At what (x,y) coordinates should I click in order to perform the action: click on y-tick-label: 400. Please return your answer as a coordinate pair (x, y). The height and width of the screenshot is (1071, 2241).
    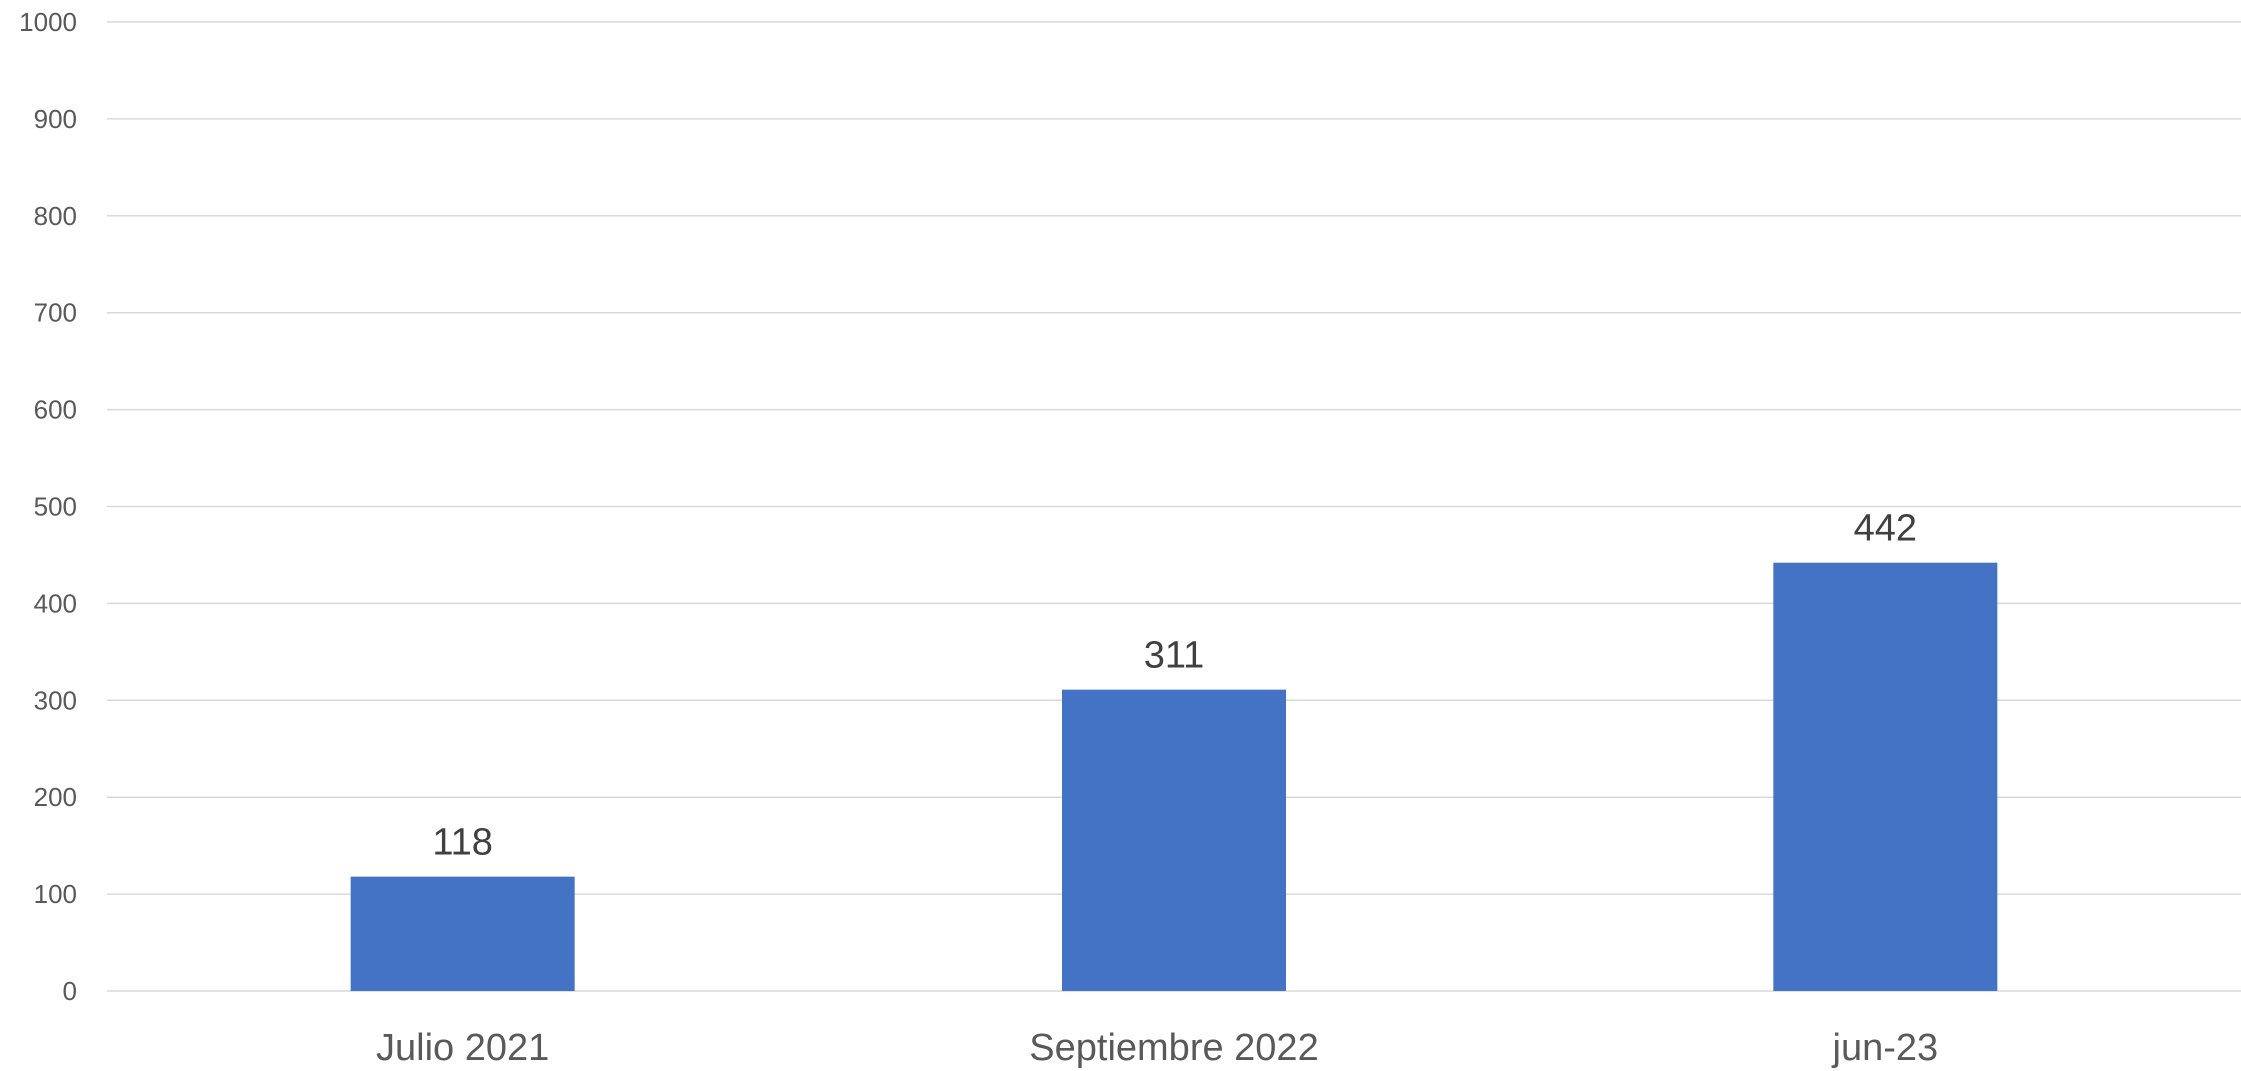
    Looking at the image, I should click on (55, 603).